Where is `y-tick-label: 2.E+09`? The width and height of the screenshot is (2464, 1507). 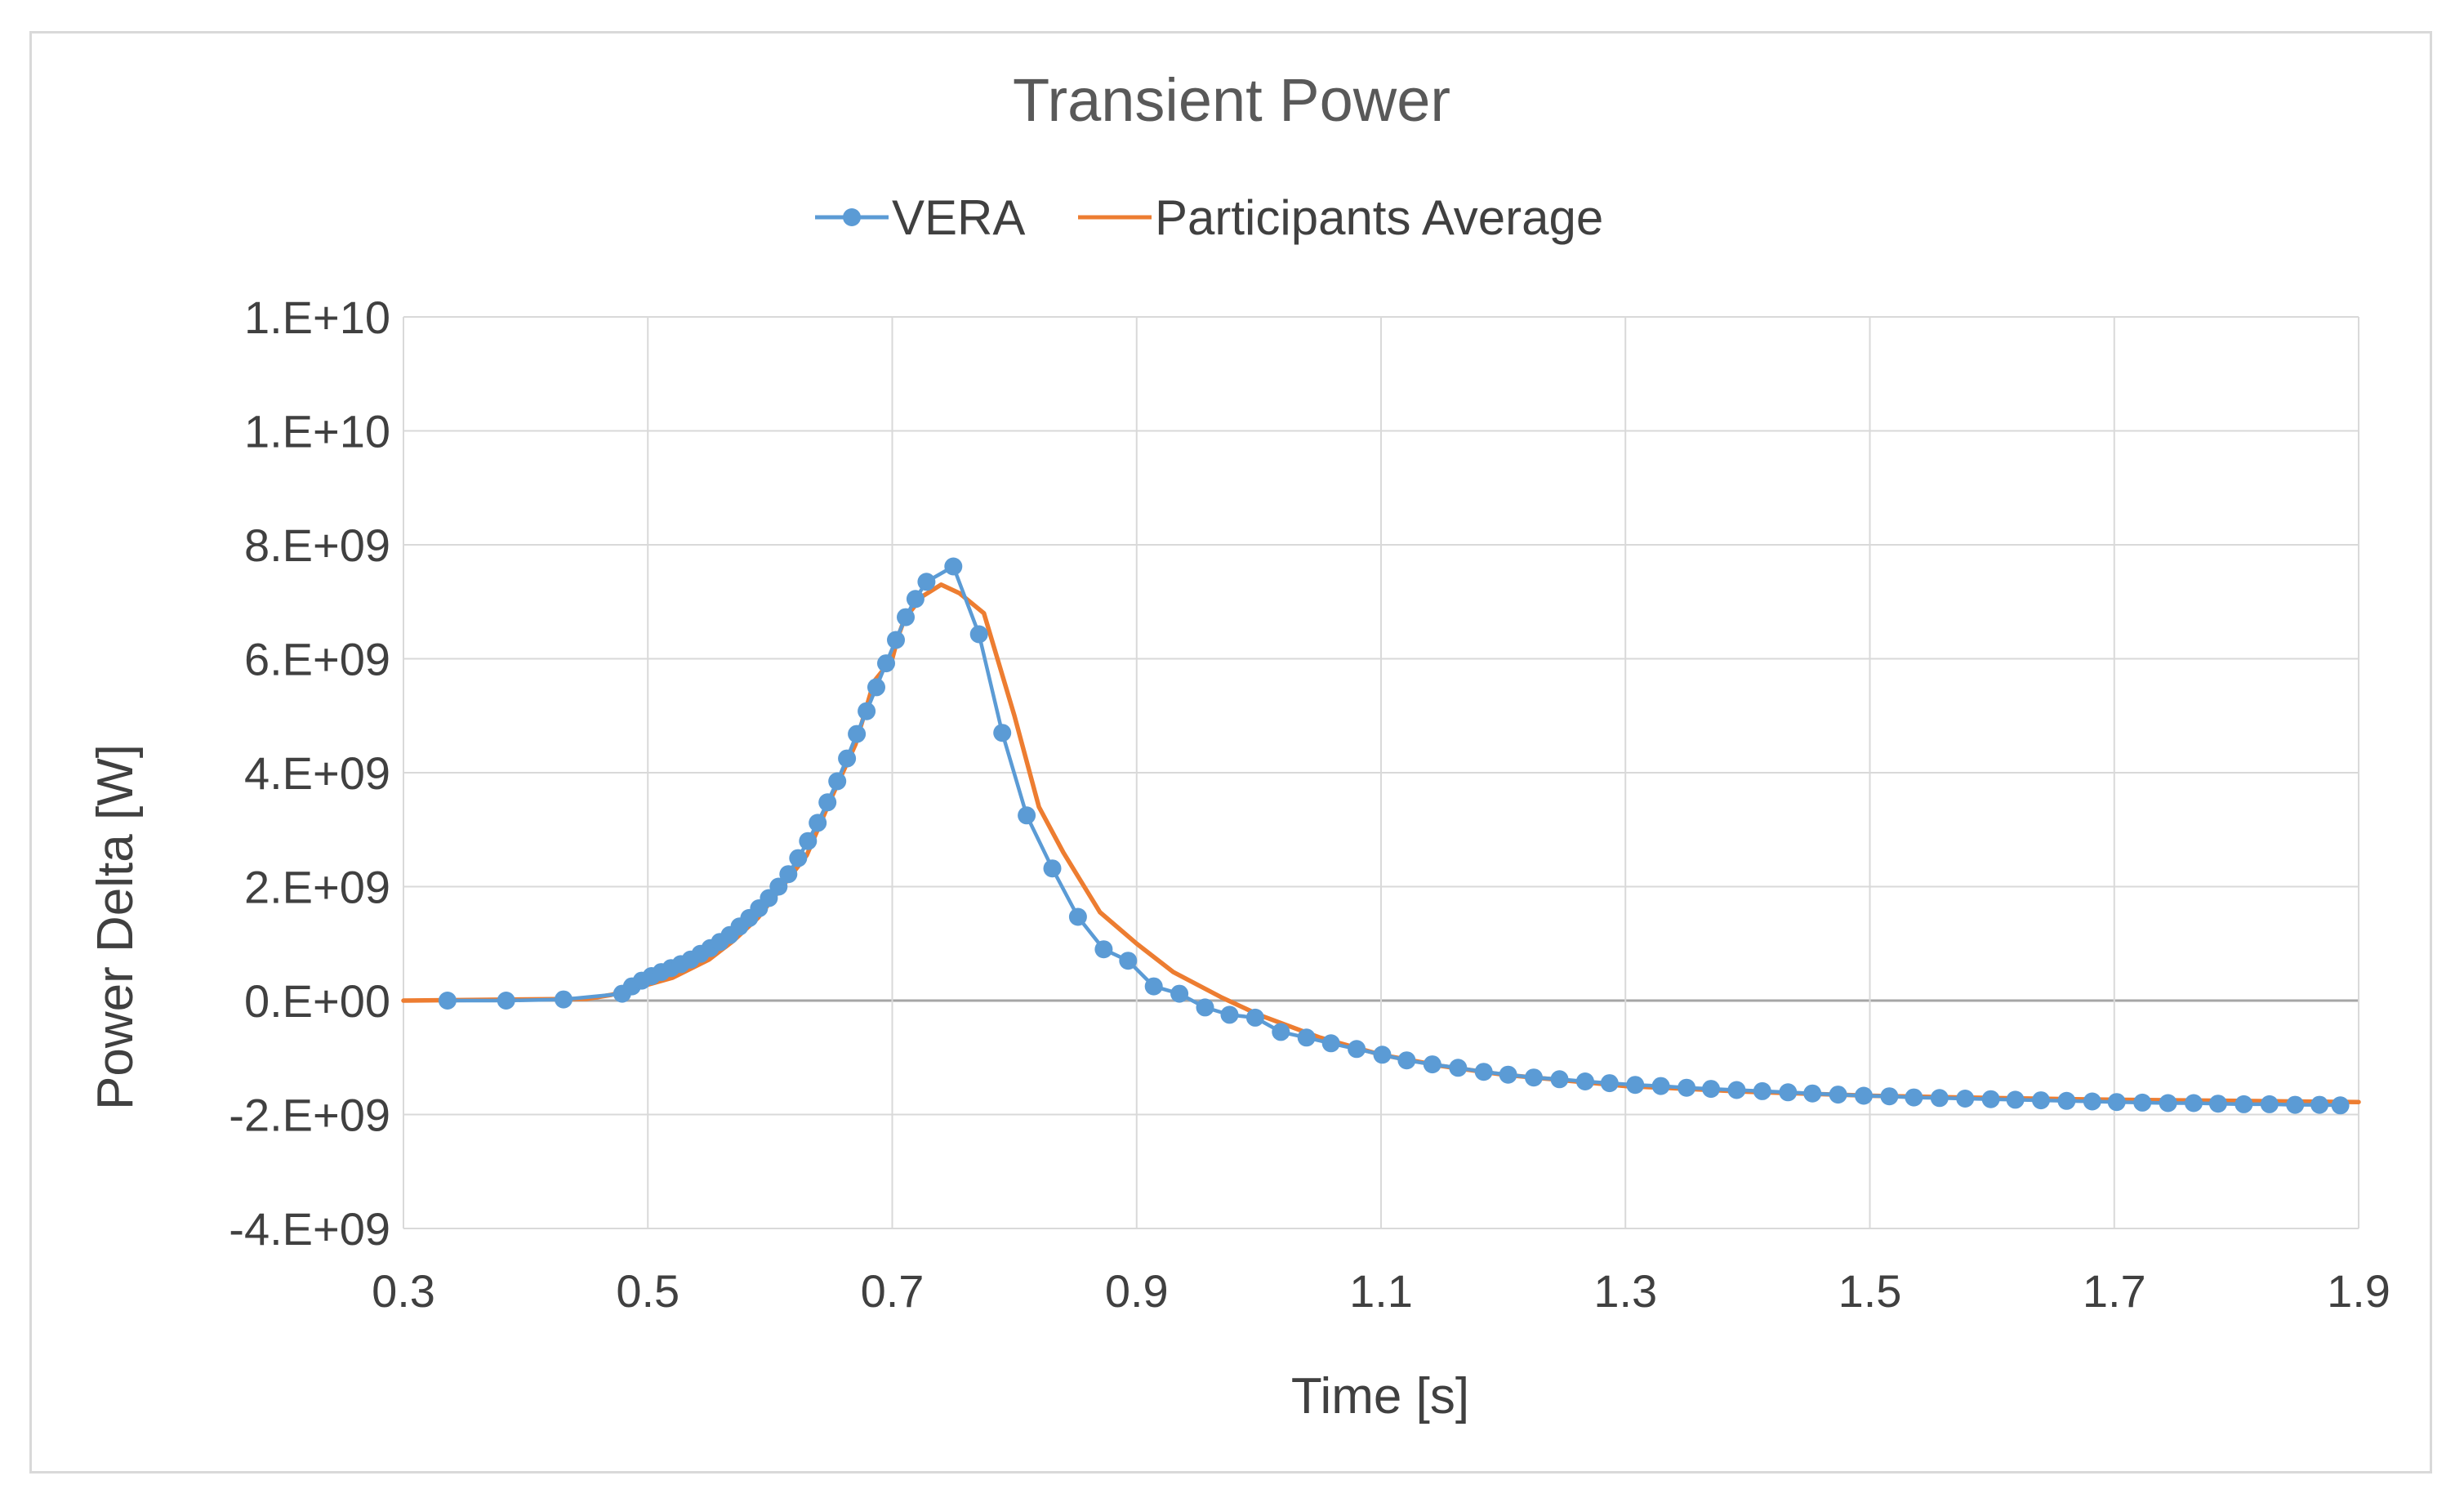
y-tick-label: 2.E+09 is located at coordinates (317, 887).